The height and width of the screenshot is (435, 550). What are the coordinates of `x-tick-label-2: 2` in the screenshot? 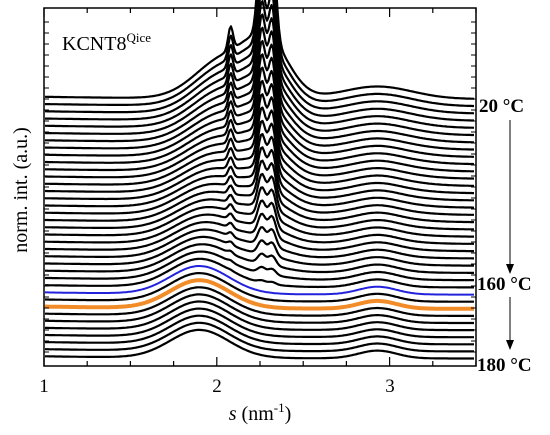 It's located at (217, 386).